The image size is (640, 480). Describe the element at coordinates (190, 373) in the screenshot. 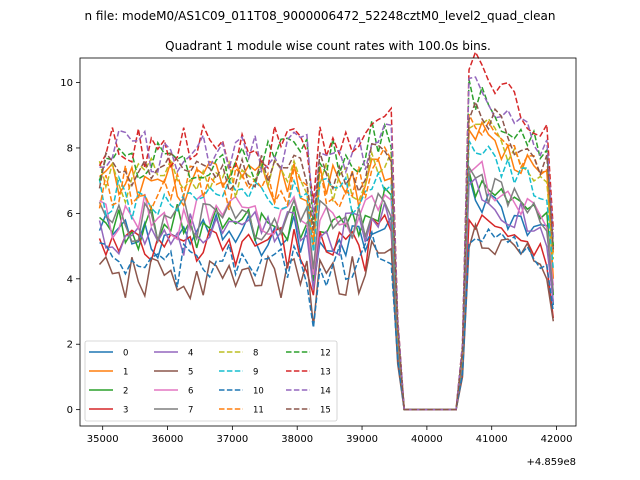

I see `legend-label-5: 5` at that location.